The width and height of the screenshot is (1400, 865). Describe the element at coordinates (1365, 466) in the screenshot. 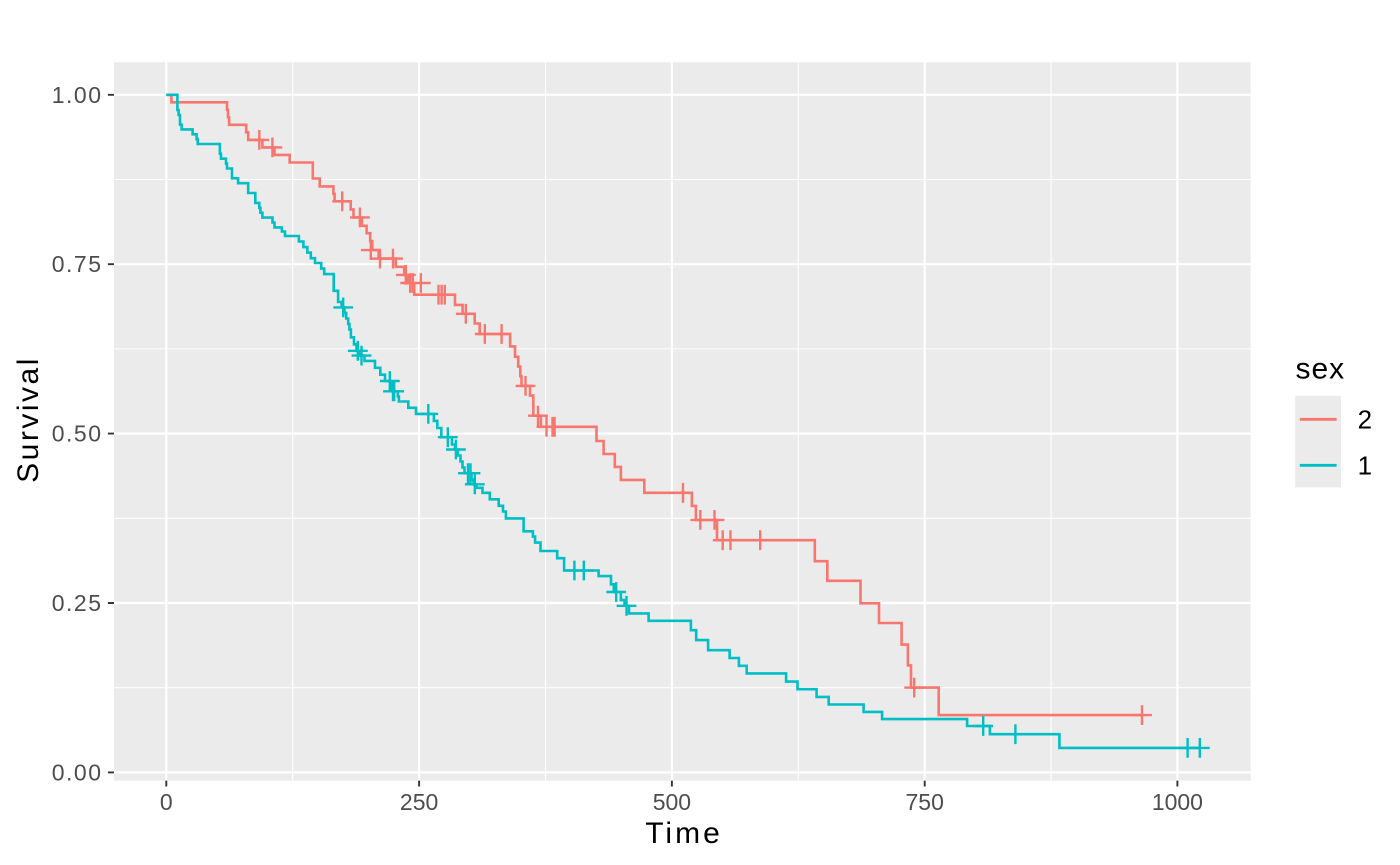

I see `svg-text: 1` at that location.